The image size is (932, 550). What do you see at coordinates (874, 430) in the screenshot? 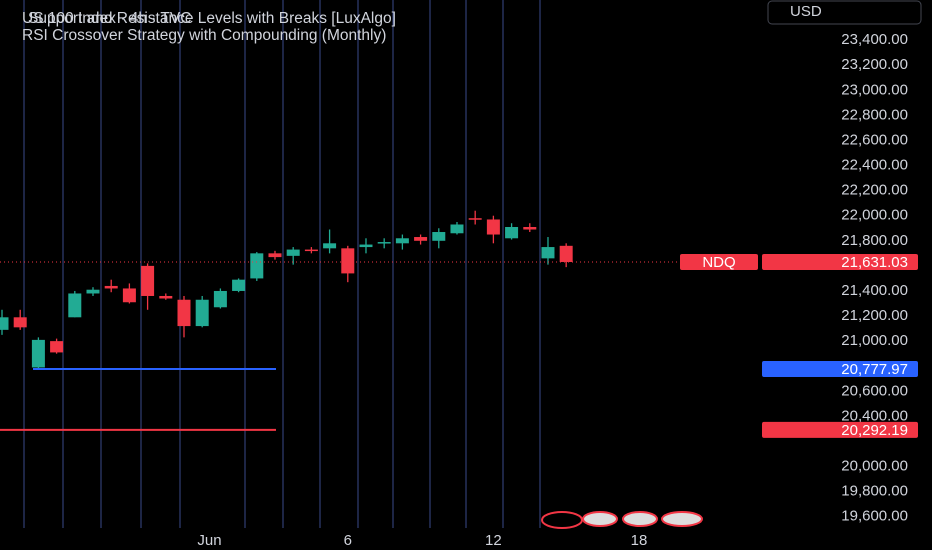
I see `price-label: 20,292.19` at bounding box center [874, 430].